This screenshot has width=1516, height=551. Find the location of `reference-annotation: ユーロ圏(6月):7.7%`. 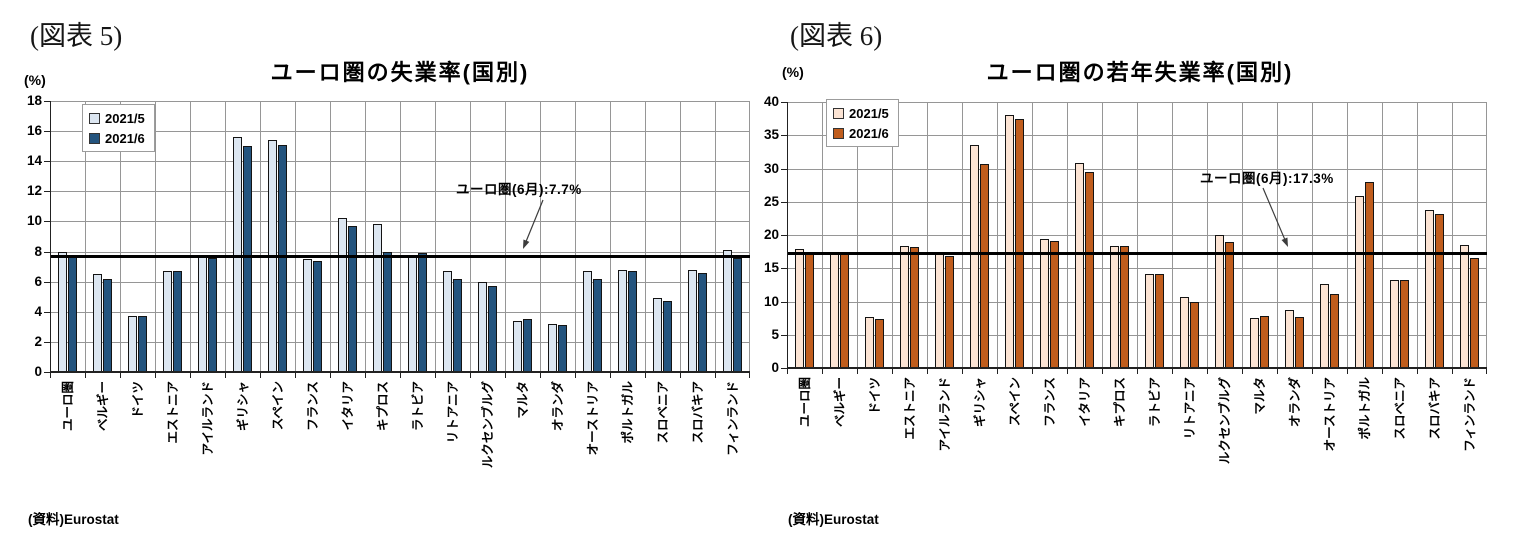

reference-annotation: ユーロ圏(6月):7.7% is located at coordinates (519, 189).